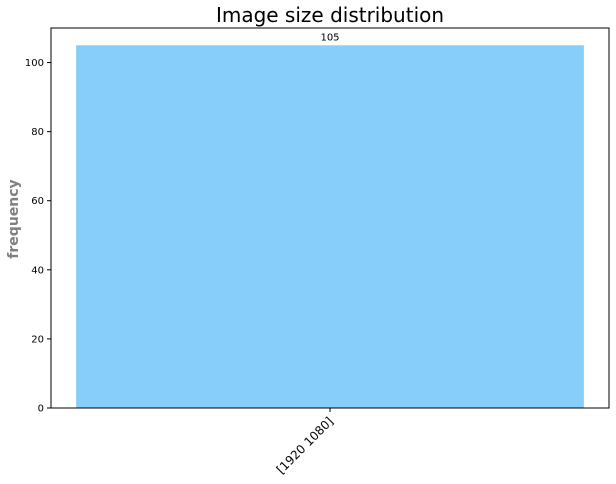 The height and width of the screenshot is (484, 616). I want to click on y-tick-label: 100, so click(34, 63).